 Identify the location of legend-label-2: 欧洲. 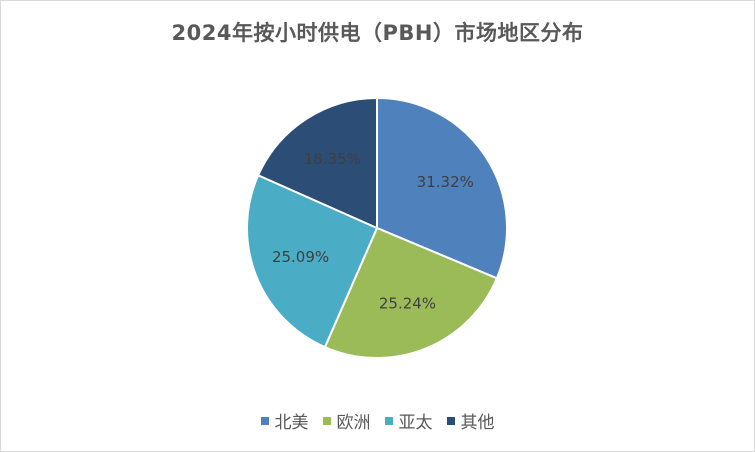
(353, 423).